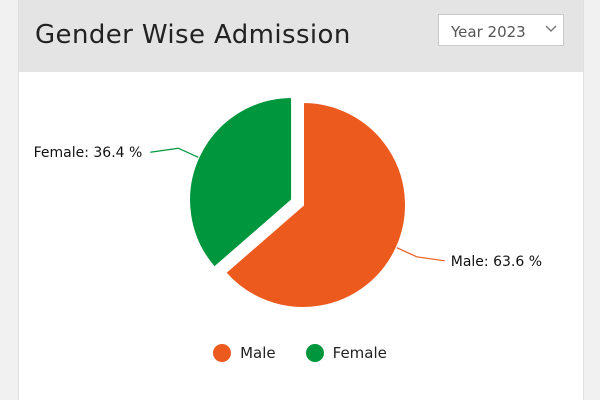 This screenshot has height=400, width=600. What do you see at coordinates (174, 152) in the screenshot?
I see `connector-female` at bounding box center [174, 152].